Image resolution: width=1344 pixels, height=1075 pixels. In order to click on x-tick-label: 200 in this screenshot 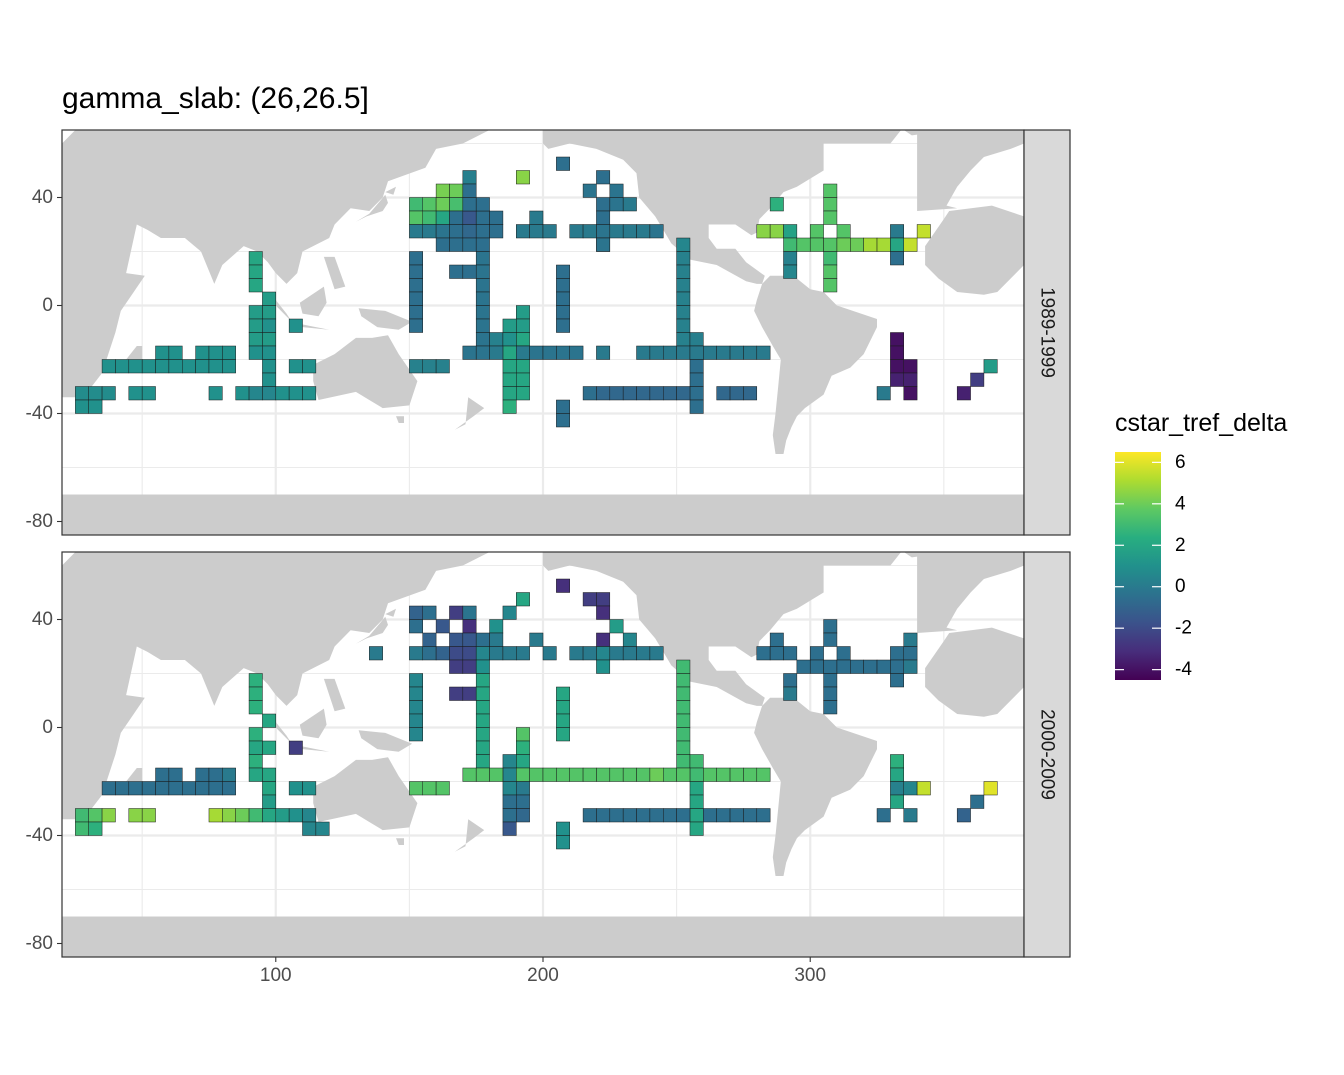, I will do `click(543, 975)`.